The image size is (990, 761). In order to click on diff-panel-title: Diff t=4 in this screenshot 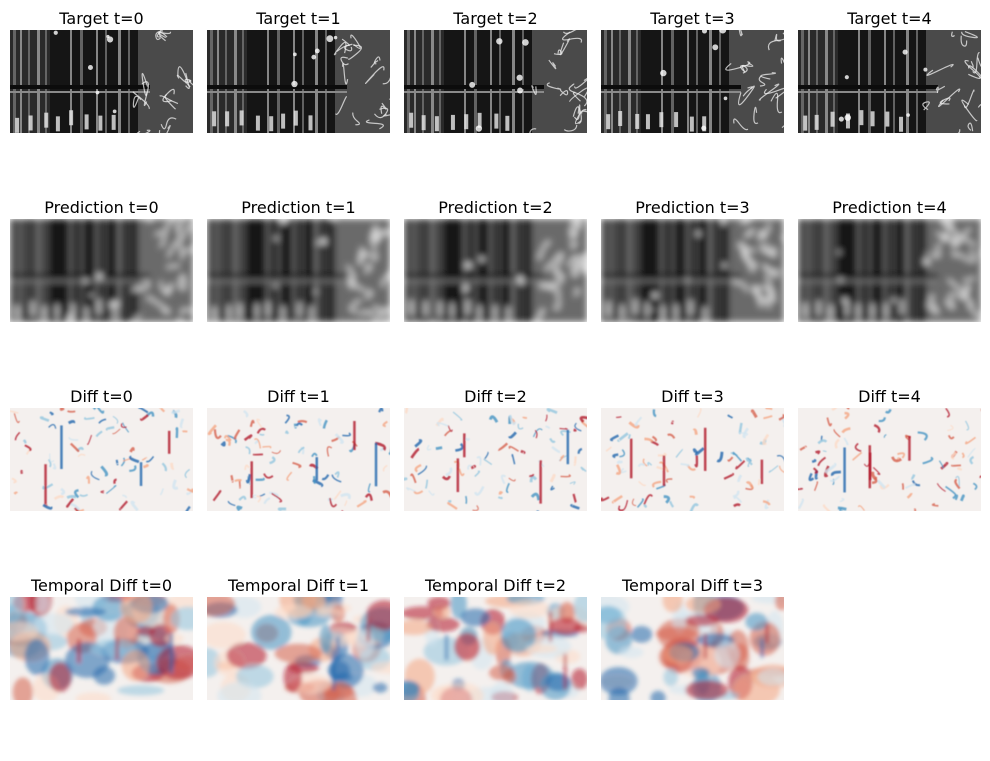, I will do `click(889, 396)`.